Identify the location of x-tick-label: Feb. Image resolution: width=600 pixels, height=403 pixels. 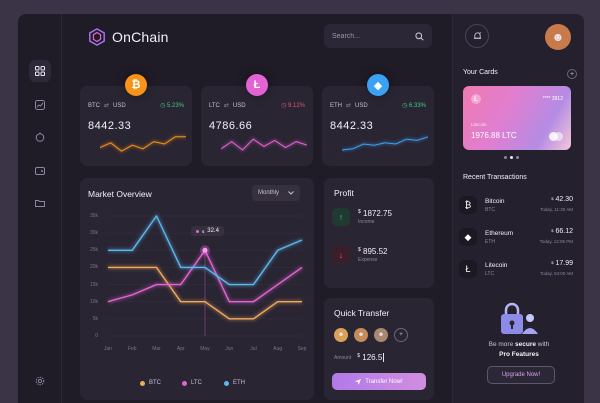
(132, 349).